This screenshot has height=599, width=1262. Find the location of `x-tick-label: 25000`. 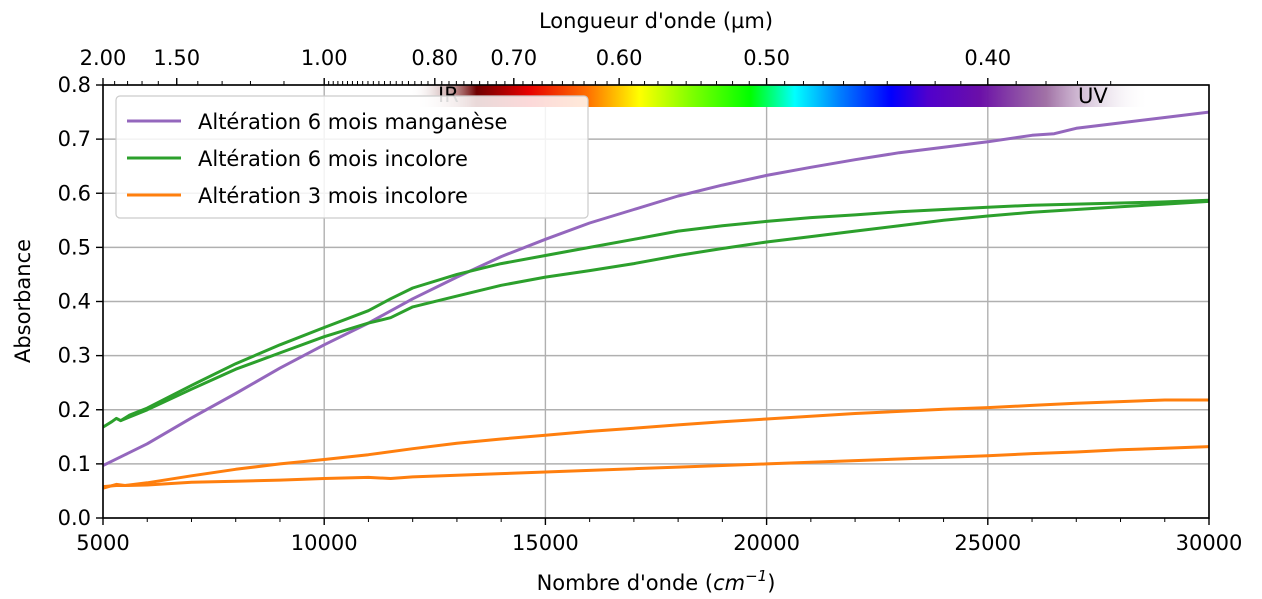

x-tick-label: 25000 is located at coordinates (987, 543).